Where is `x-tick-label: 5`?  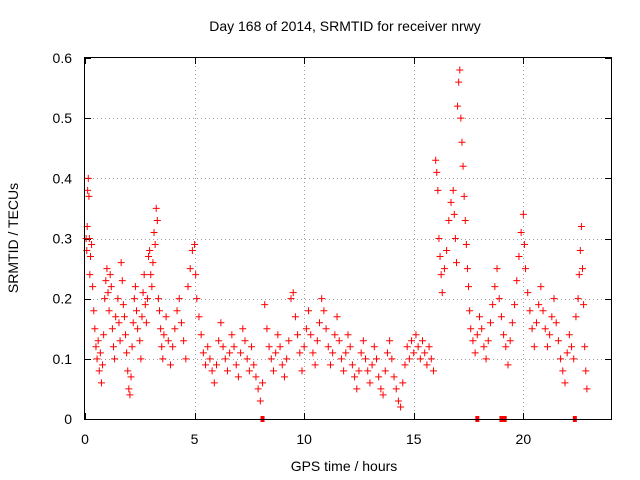
x-tick-label: 5 is located at coordinates (195, 439).